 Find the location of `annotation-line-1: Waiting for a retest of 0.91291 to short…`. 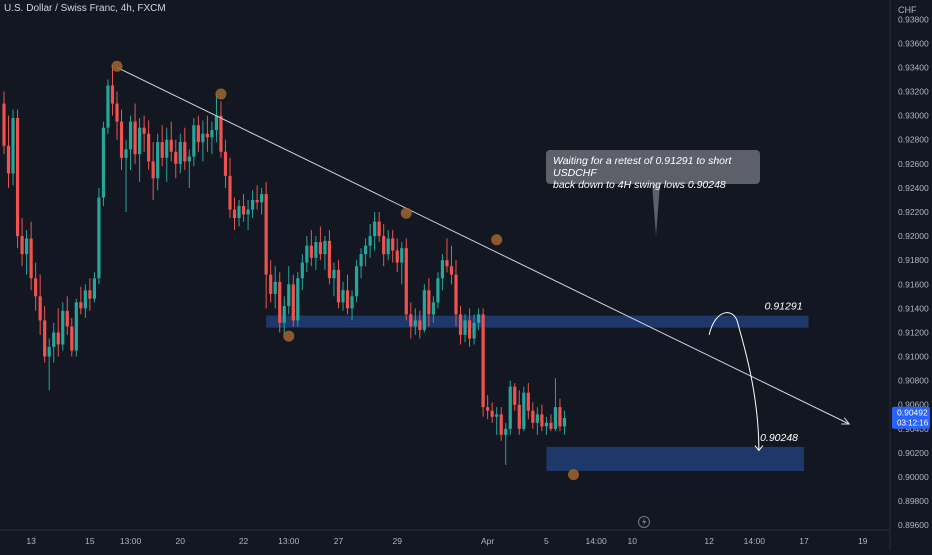

annotation-line-1: Waiting for a retest of 0.91291 to short… is located at coordinates (642, 167).